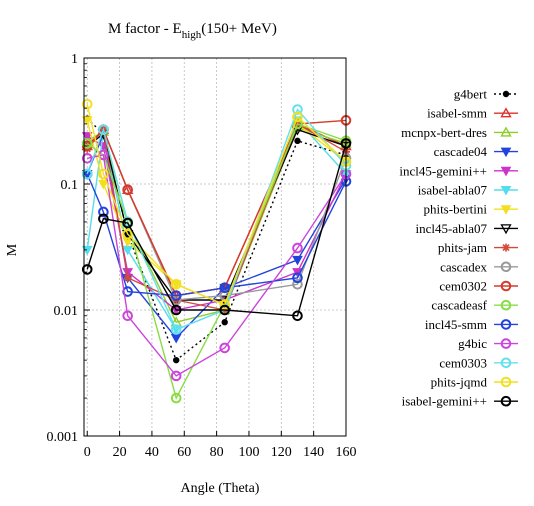 This screenshot has height=506, width=534. I want to click on y-tick-label: 0.1, so click(70, 185).